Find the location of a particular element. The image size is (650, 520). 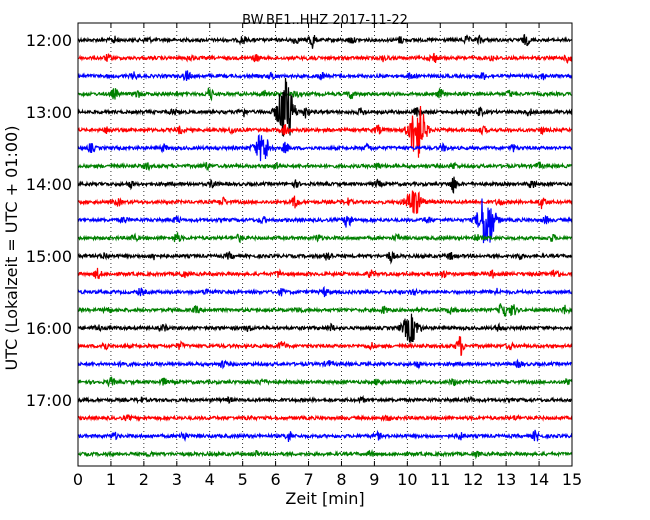

x-tick-label: 15 is located at coordinates (572, 479).